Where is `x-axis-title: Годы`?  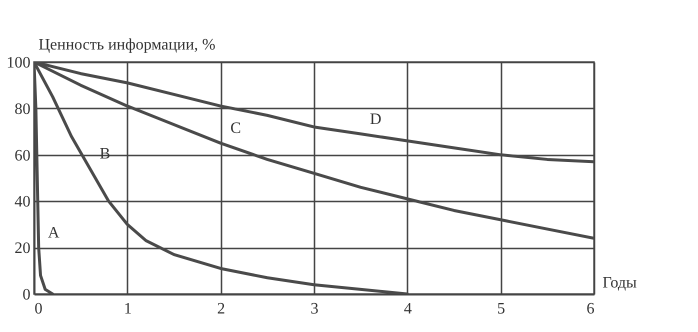 x-axis-title: Годы is located at coordinates (620, 283).